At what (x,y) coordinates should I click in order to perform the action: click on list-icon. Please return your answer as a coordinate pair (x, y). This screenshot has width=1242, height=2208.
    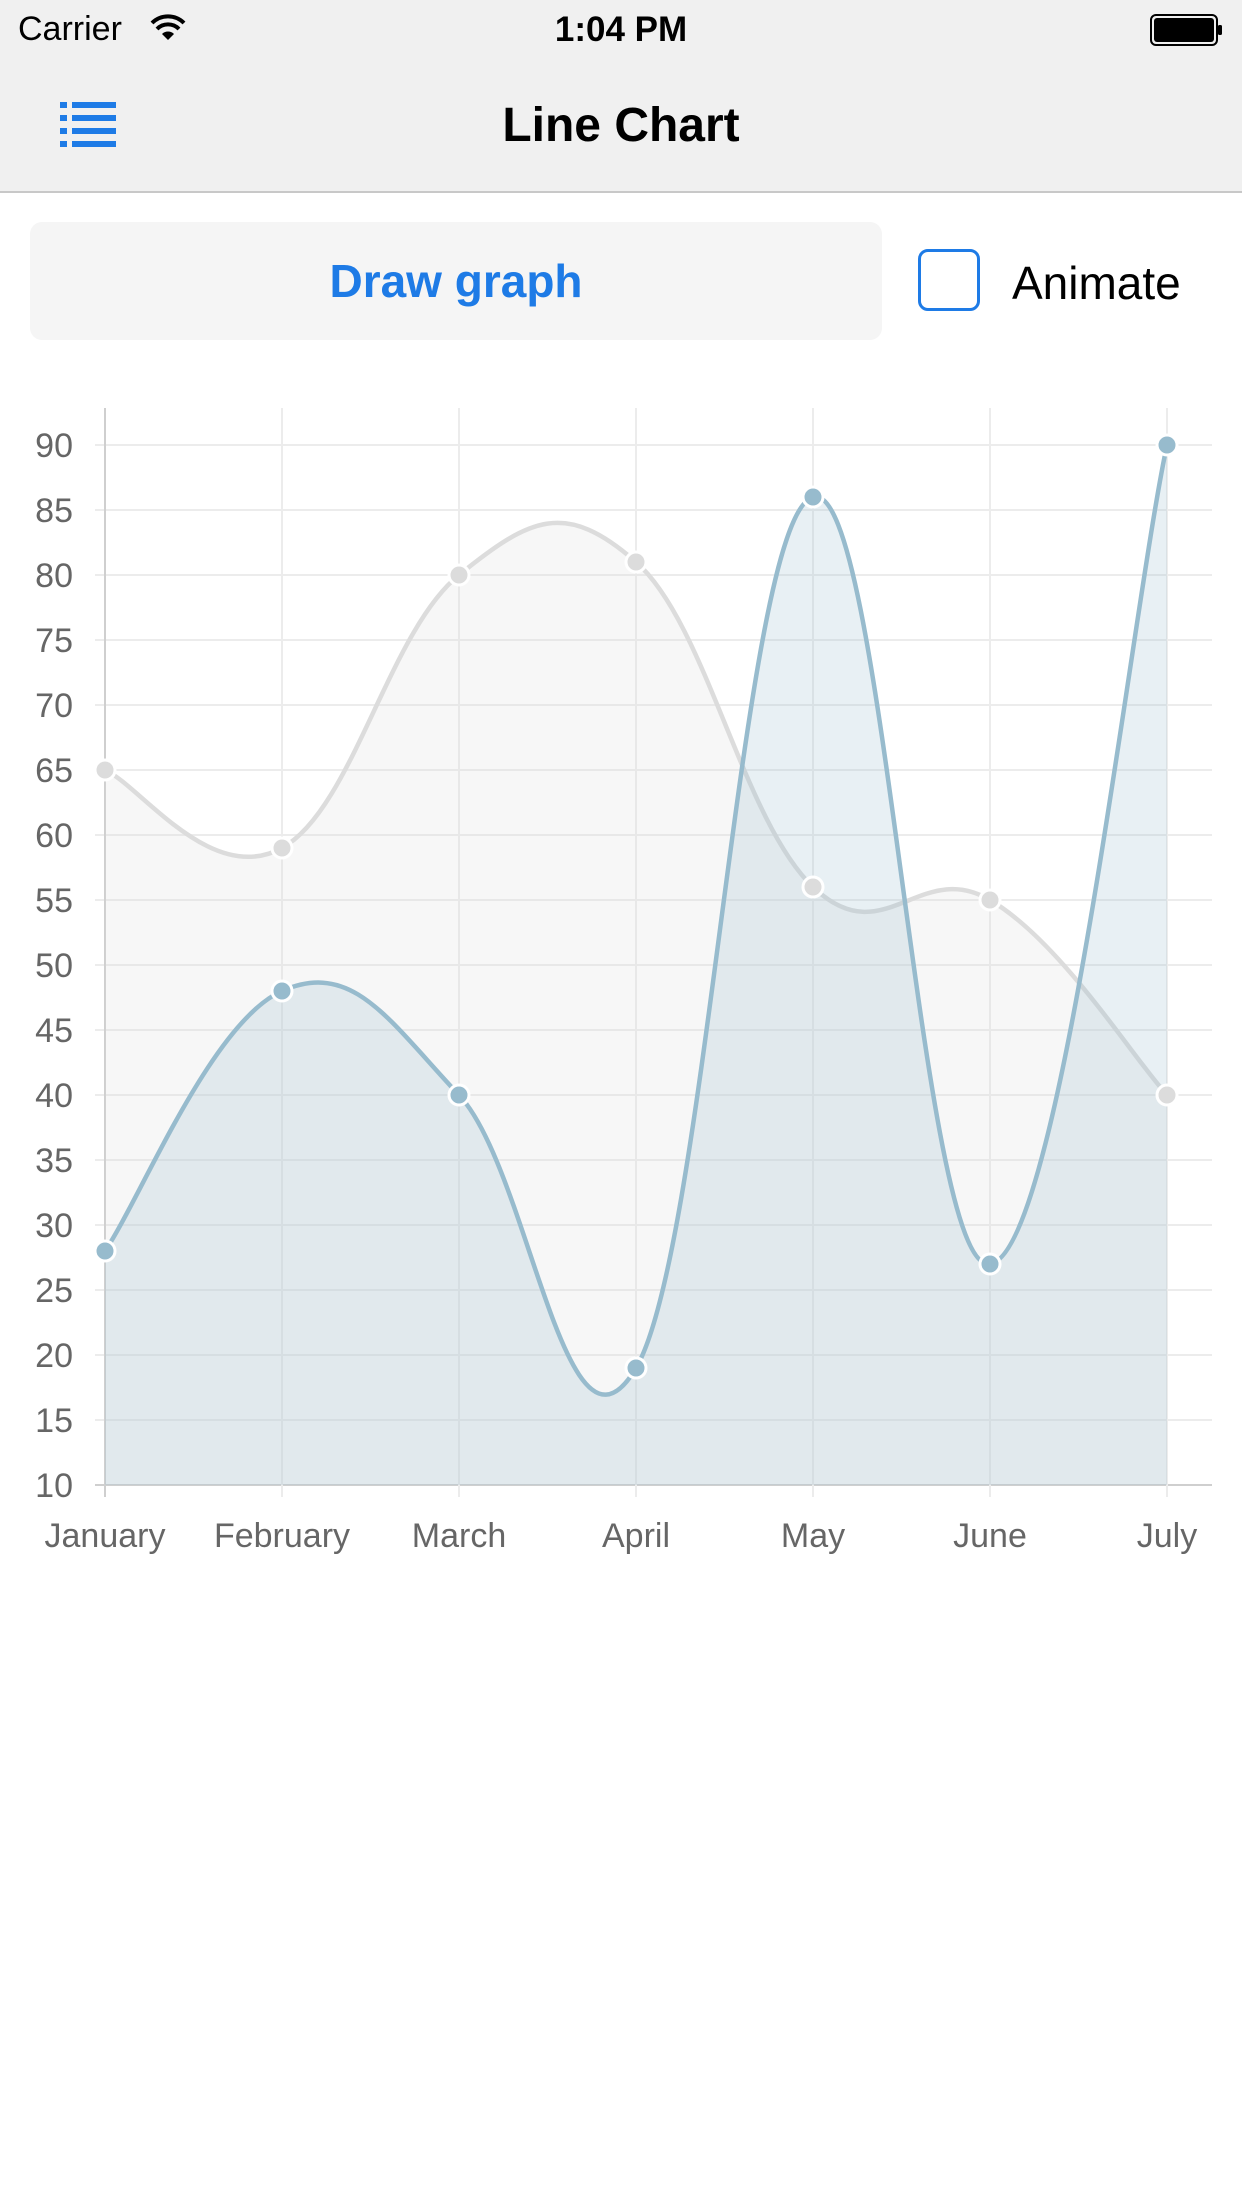
    Looking at the image, I should click on (90, 125).